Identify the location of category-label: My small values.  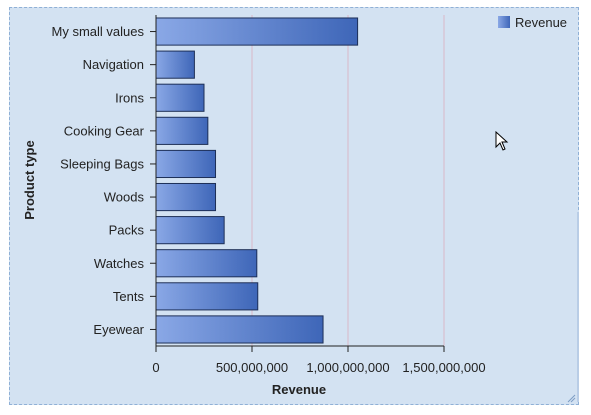
(98, 31).